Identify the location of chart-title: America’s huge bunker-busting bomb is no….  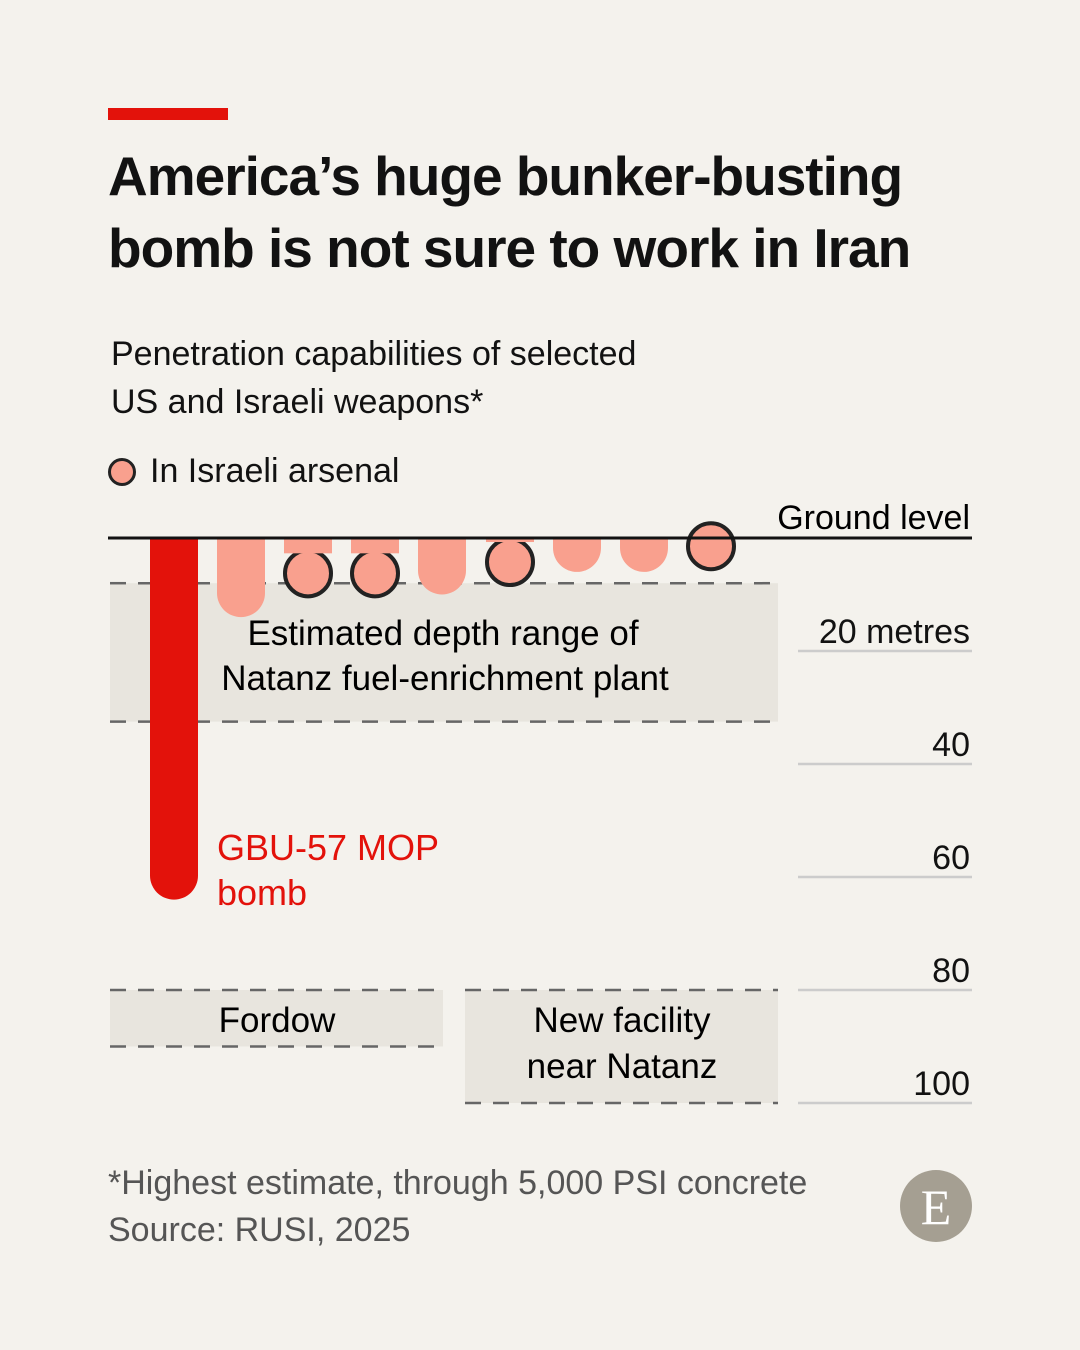
(509, 212).